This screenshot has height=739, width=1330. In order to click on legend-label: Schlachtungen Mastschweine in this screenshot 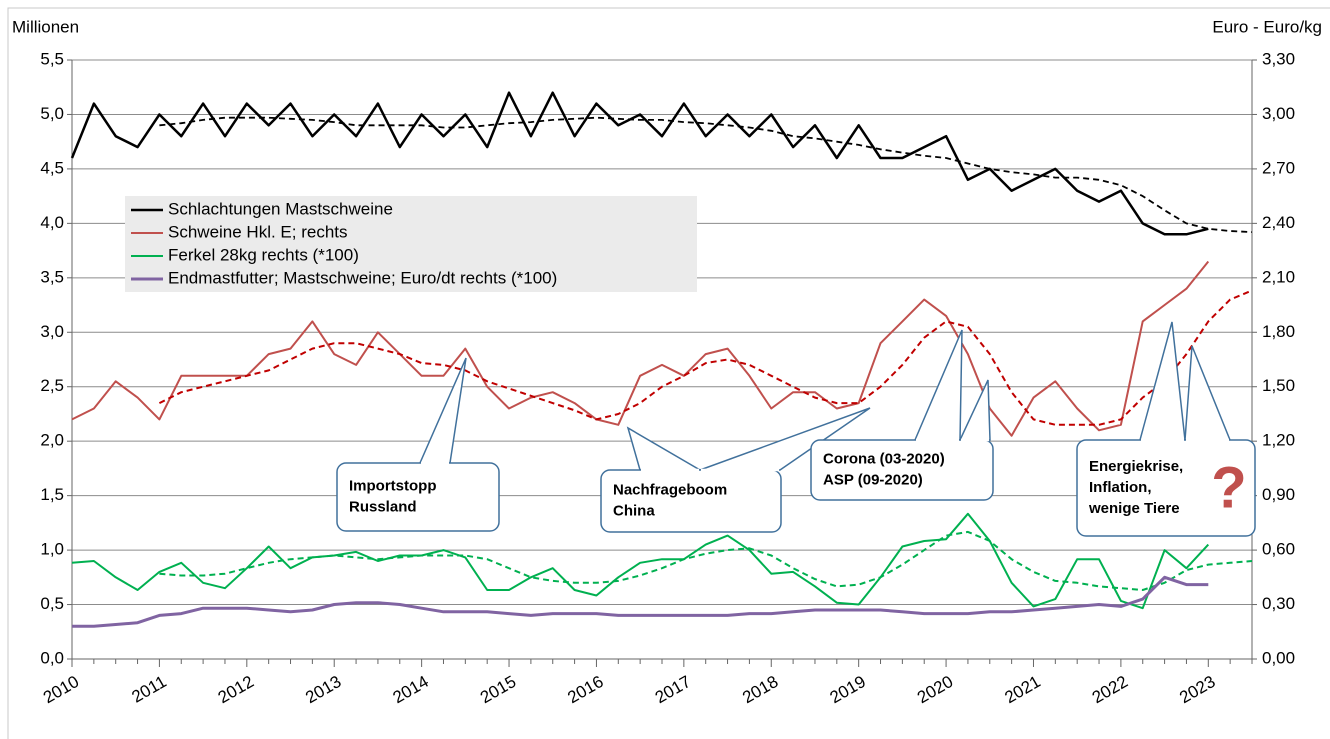, I will do `click(280, 208)`.